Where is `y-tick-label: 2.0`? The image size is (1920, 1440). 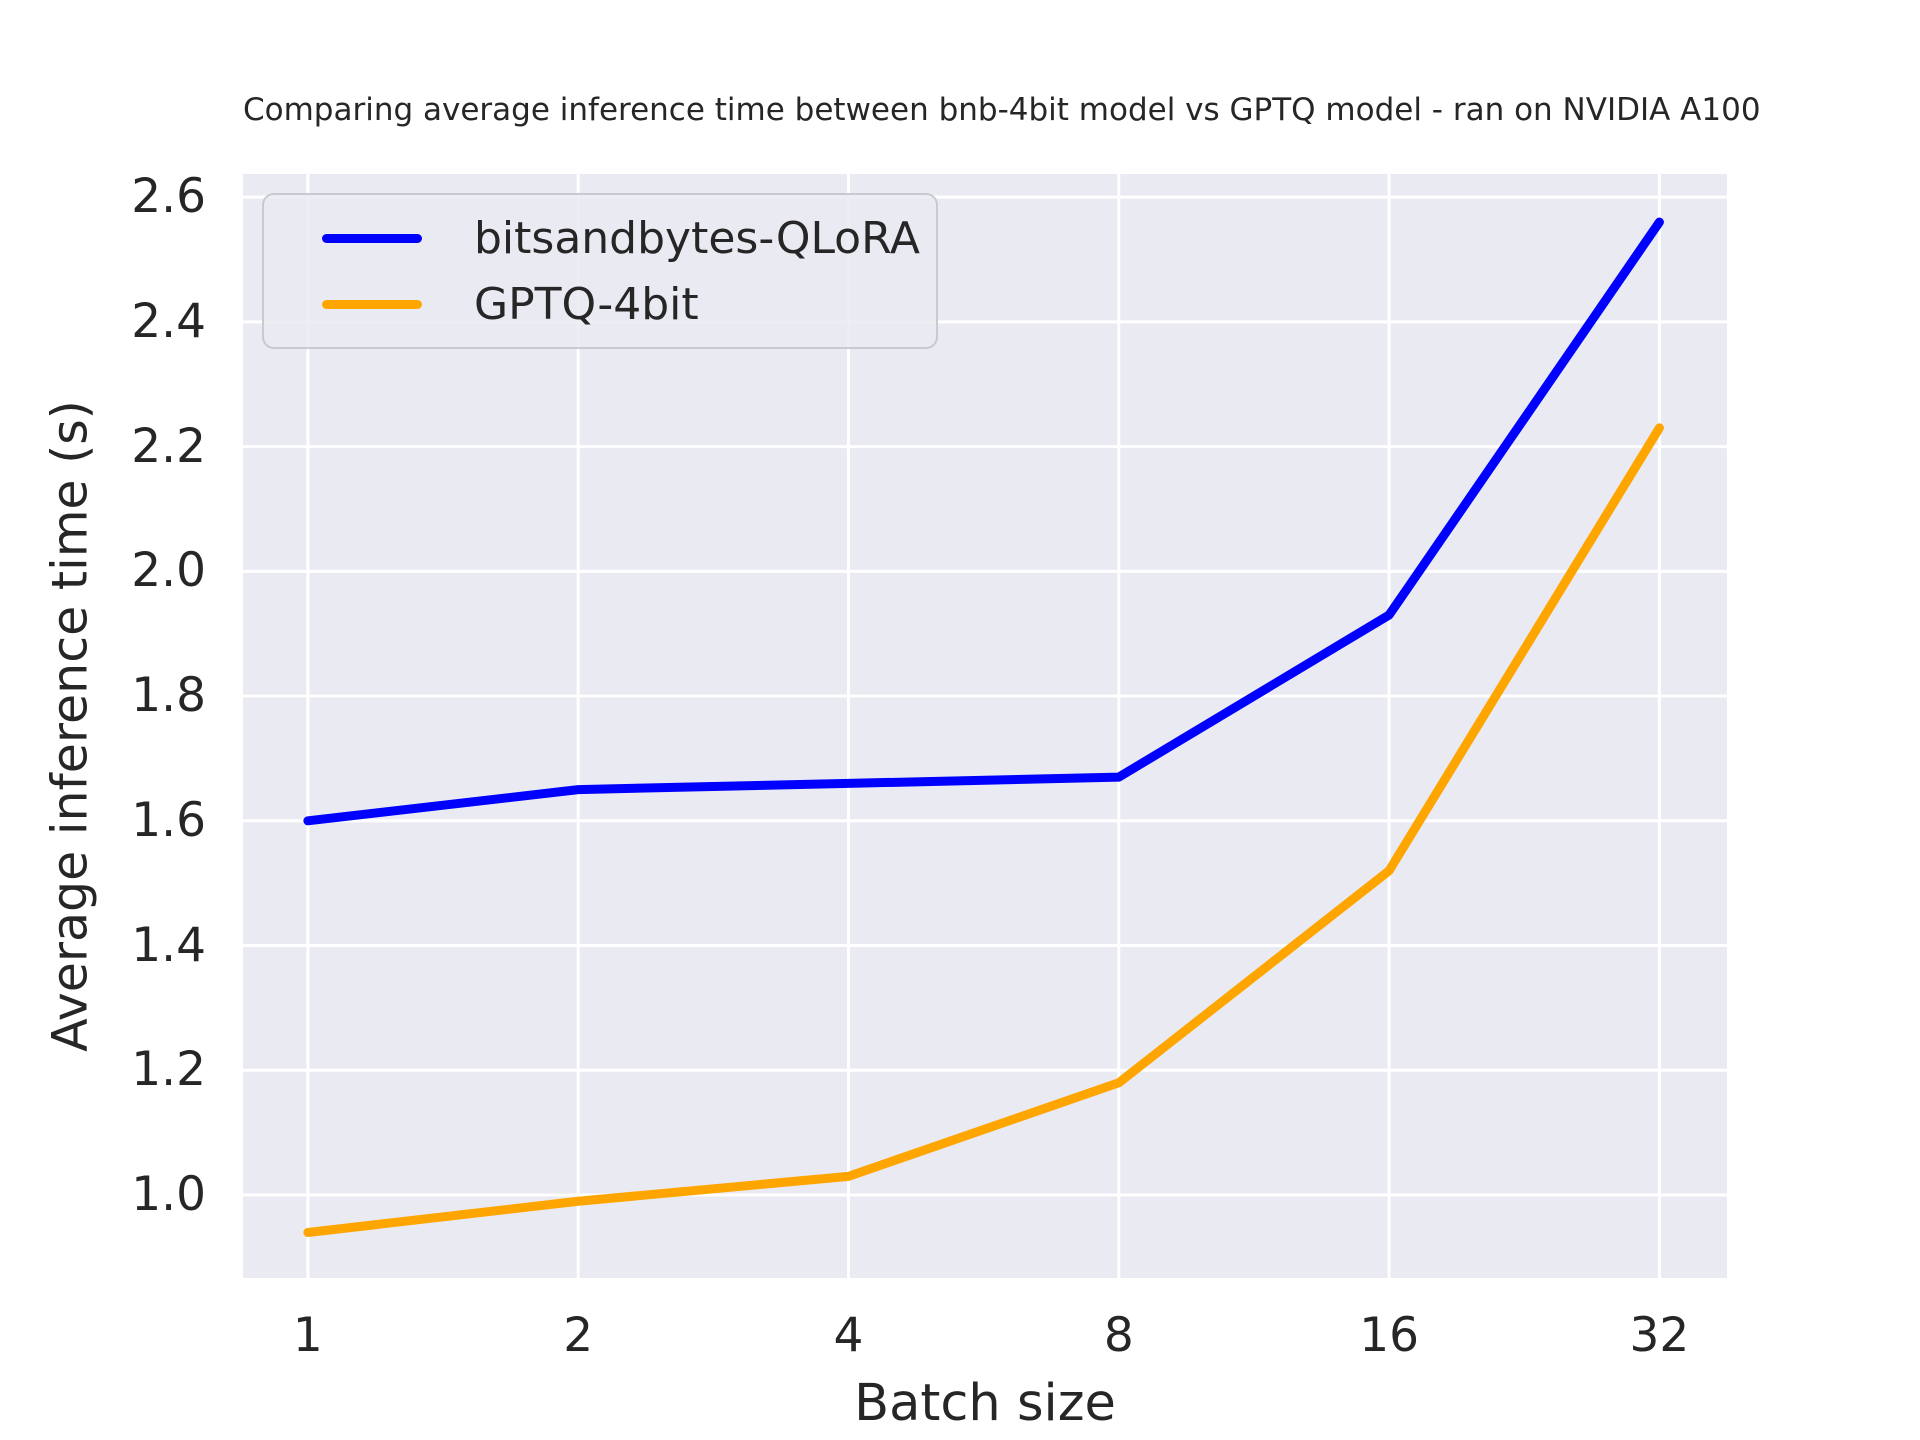 y-tick-label: 2.0 is located at coordinates (168, 571).